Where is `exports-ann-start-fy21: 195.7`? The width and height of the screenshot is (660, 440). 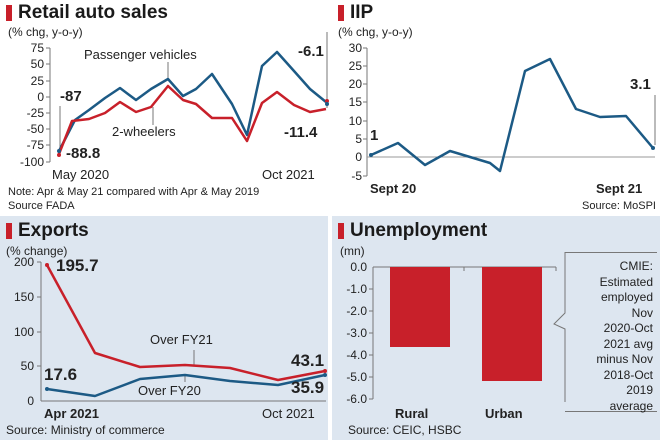
exports-ann-start-fy21: 195.7 is located at coordinates (77, 265).